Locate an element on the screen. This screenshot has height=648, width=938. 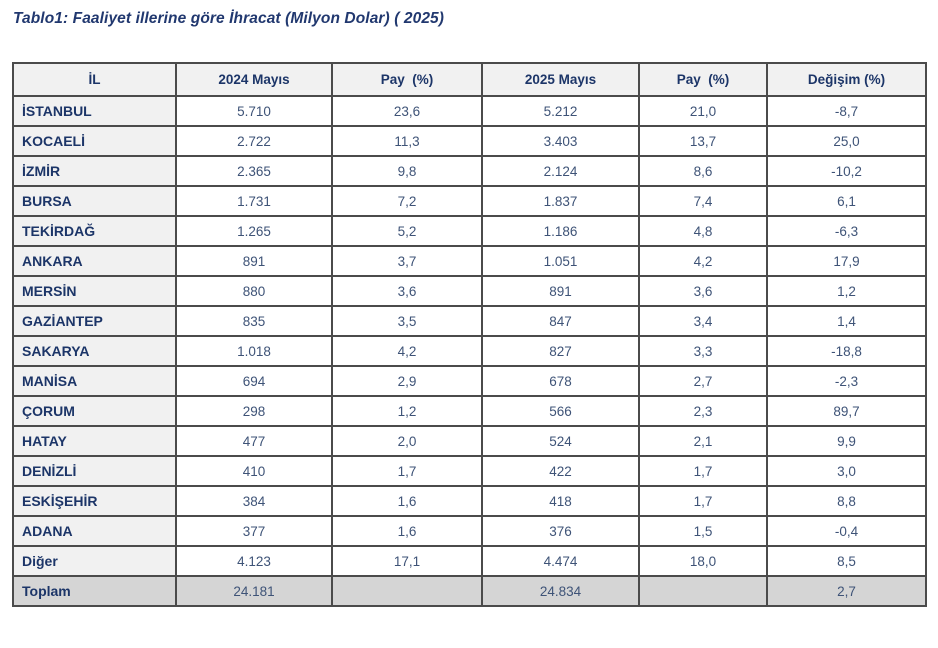
cell-degisim: 25,0 is located at coordinates (846, 141).